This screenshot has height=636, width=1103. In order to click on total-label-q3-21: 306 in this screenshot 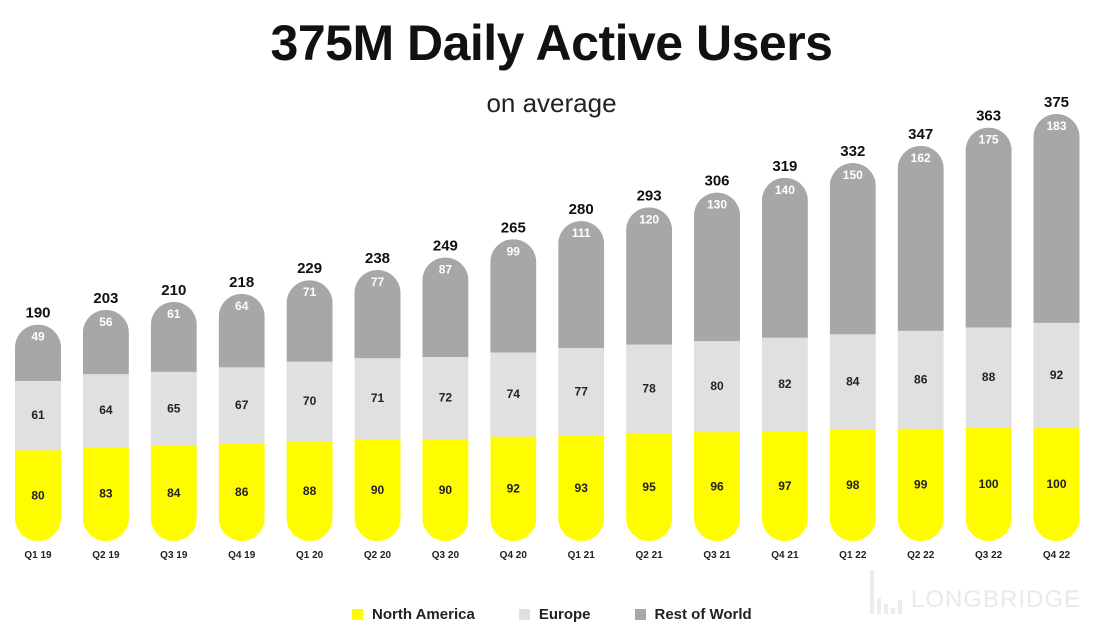, I will do `click(716, 181)`.